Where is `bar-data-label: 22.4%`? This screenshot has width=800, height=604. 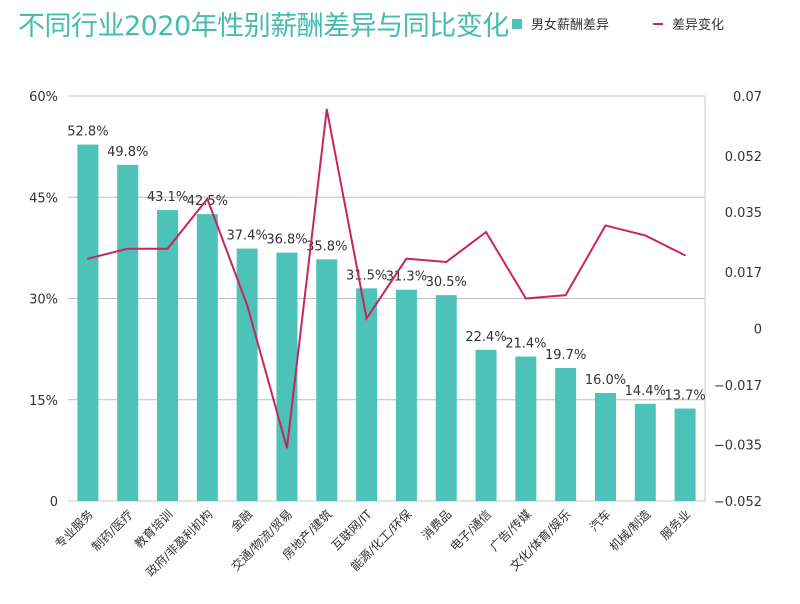
bar-data-label: 22.4% is located at coordinates (485, 337).